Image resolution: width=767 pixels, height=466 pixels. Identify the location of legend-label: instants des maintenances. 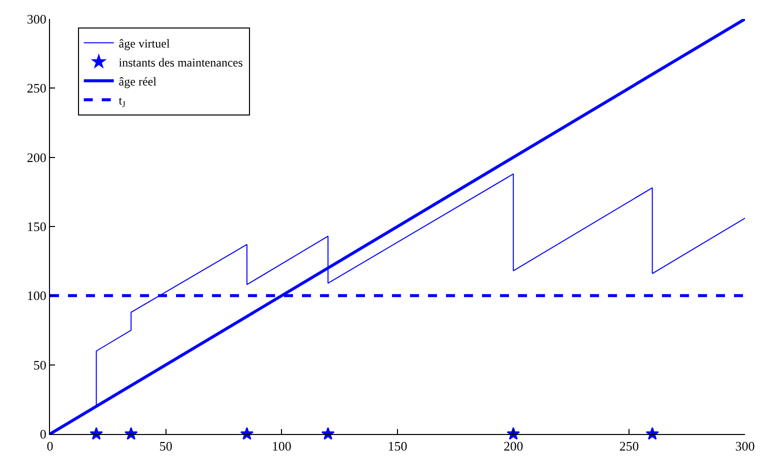
(181, 62).